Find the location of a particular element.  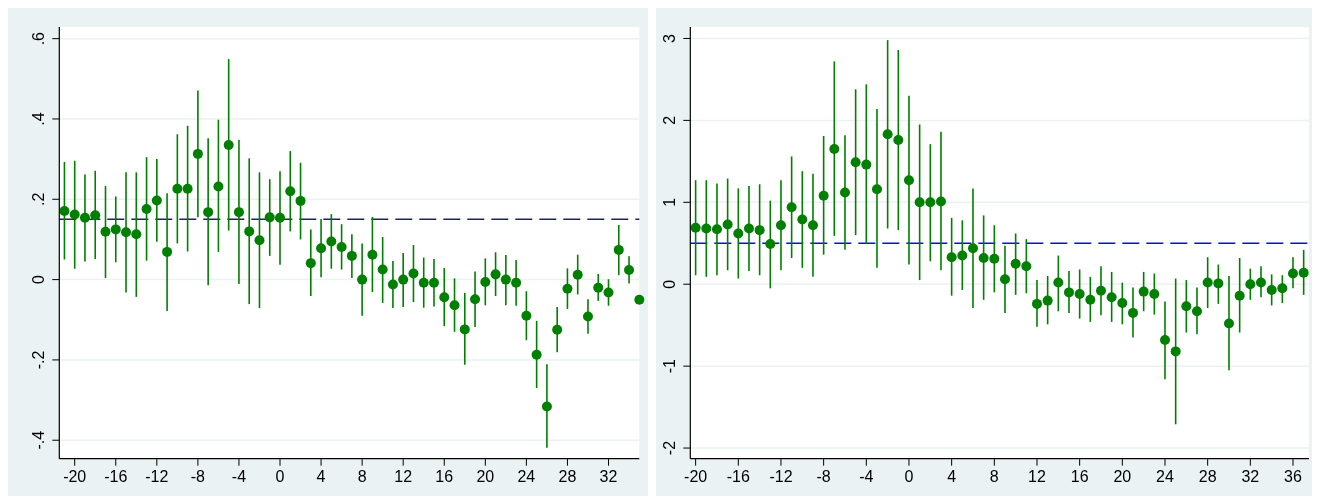

x-tick-label: 36 is located at coordinates (1293, 476).